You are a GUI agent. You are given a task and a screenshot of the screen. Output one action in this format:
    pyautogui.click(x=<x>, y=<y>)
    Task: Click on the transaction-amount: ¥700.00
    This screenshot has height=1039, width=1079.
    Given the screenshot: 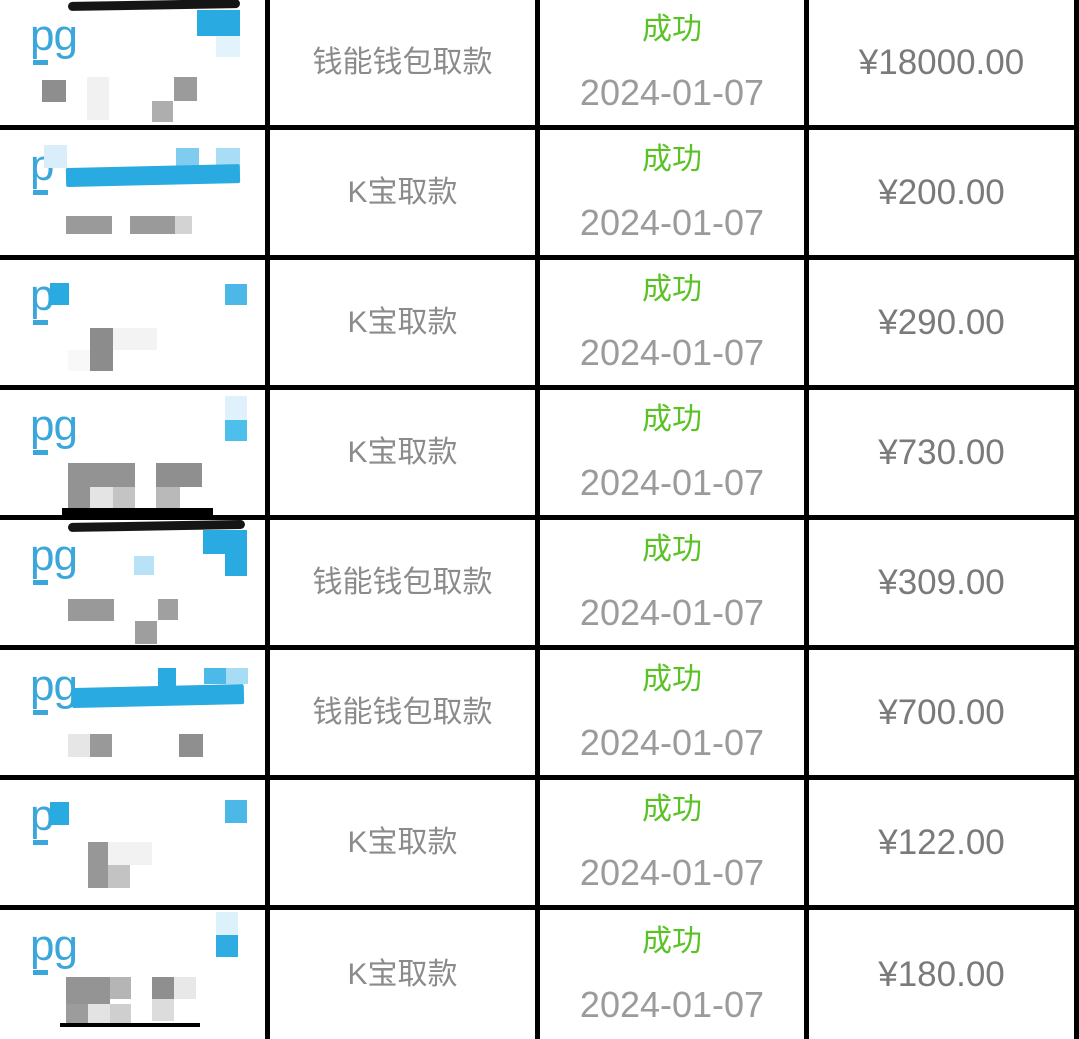 What is the action you would take?
    pyautogui.click(x=941, y=712)
    